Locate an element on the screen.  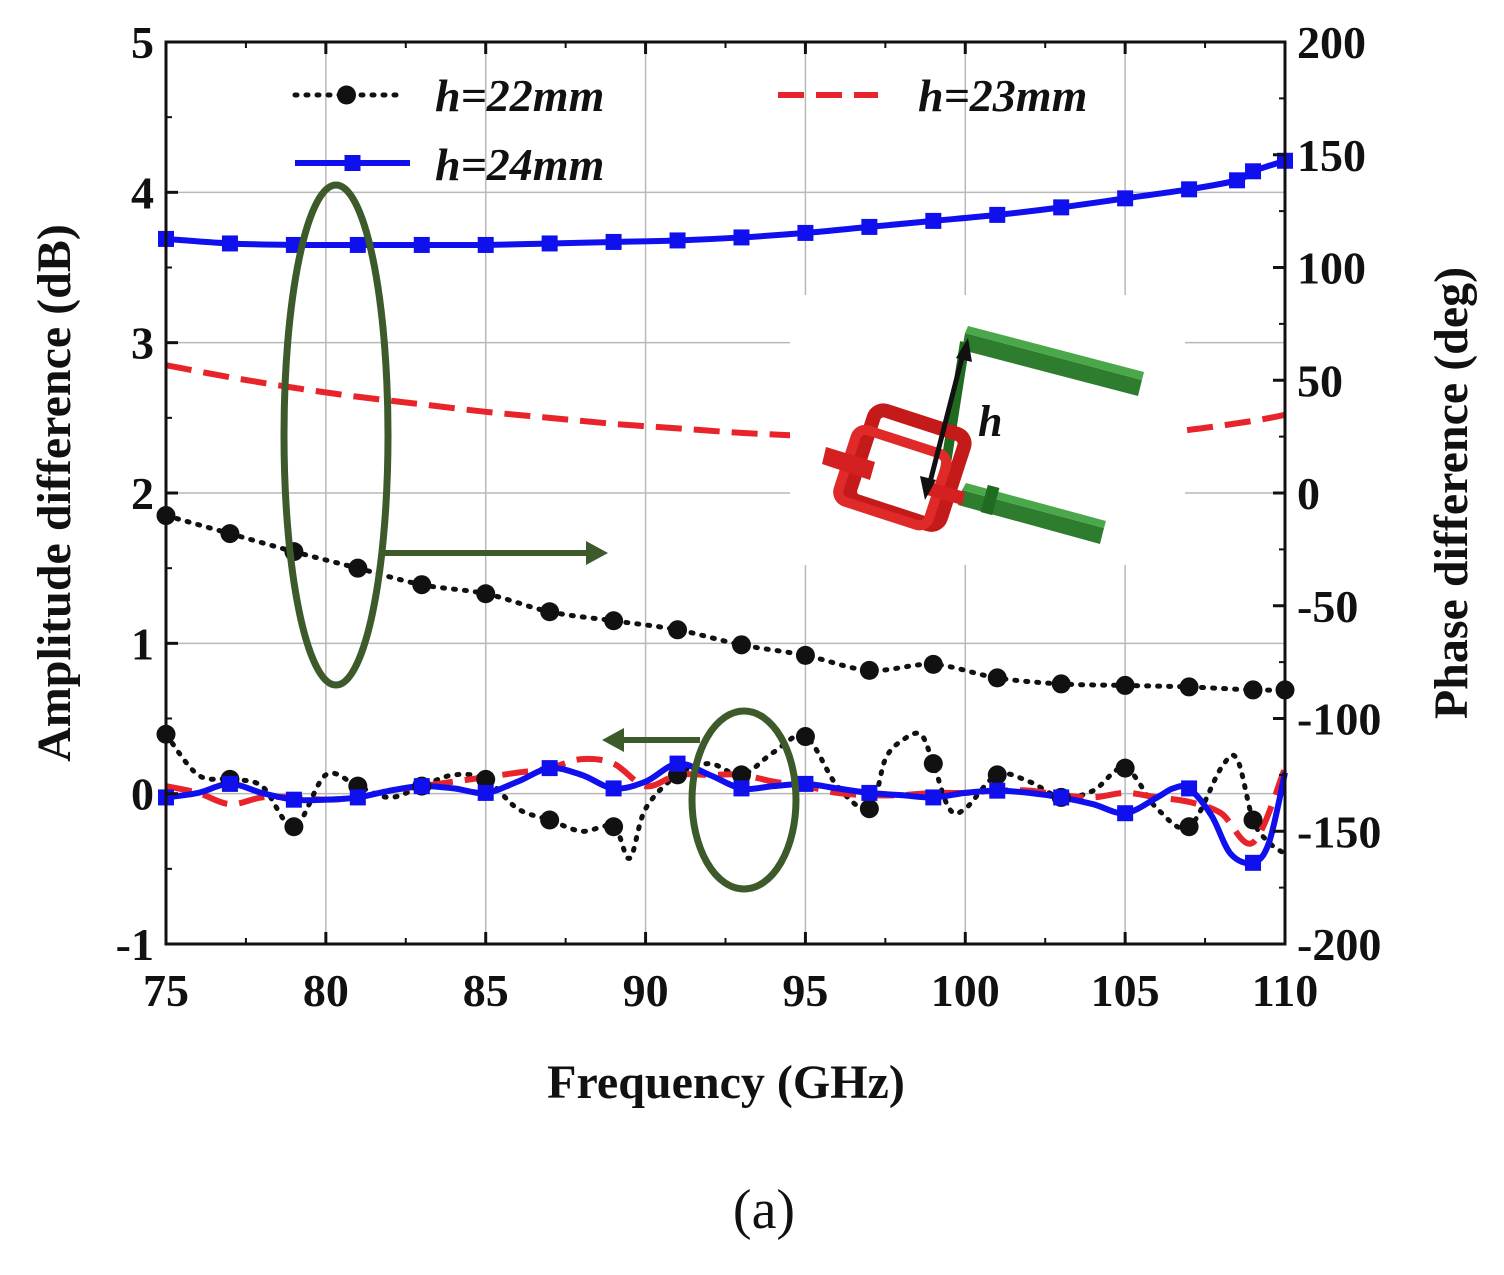
figure-caption: (a) is located at coordinates (764, 1210).